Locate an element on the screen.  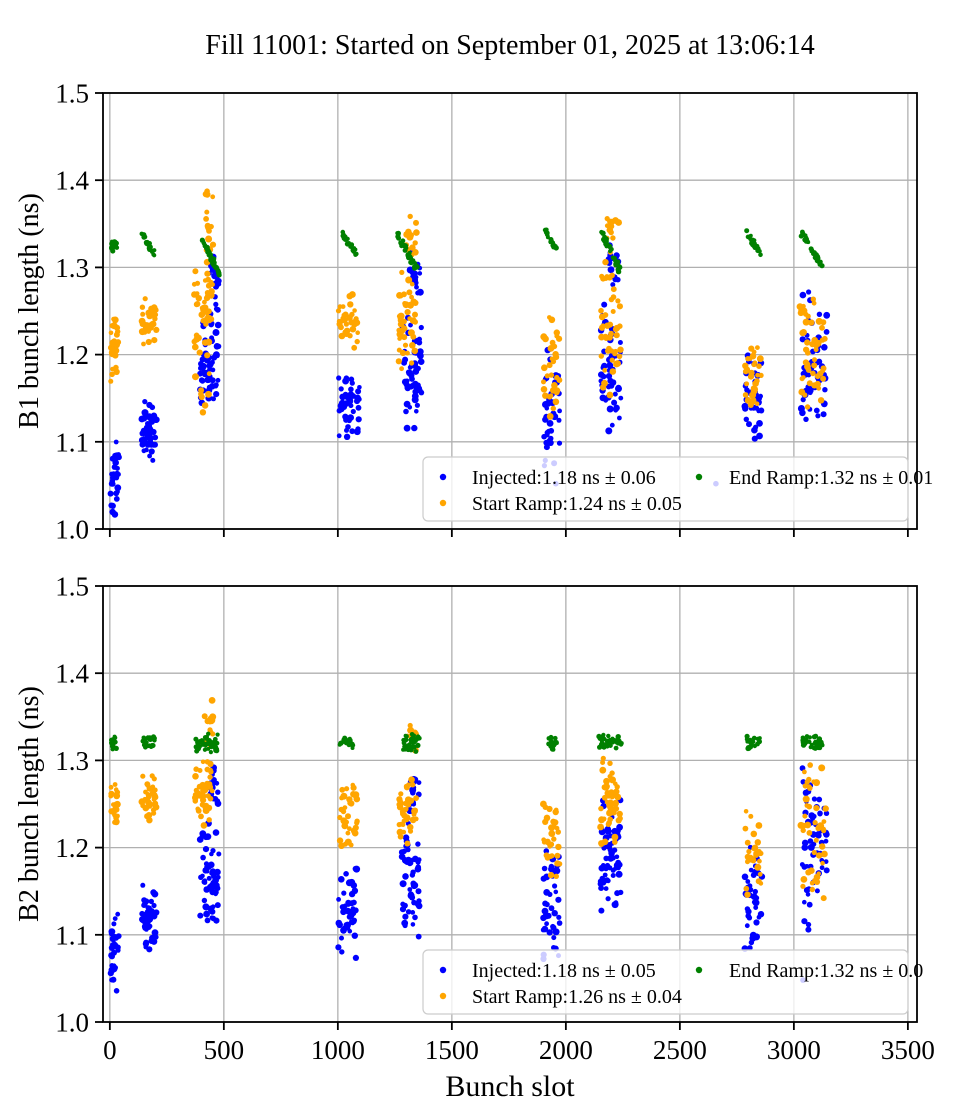
legend-label-start_ramp: Start Ramp:1.24 ns ± 0.05 is located at coordinates (577, 504).